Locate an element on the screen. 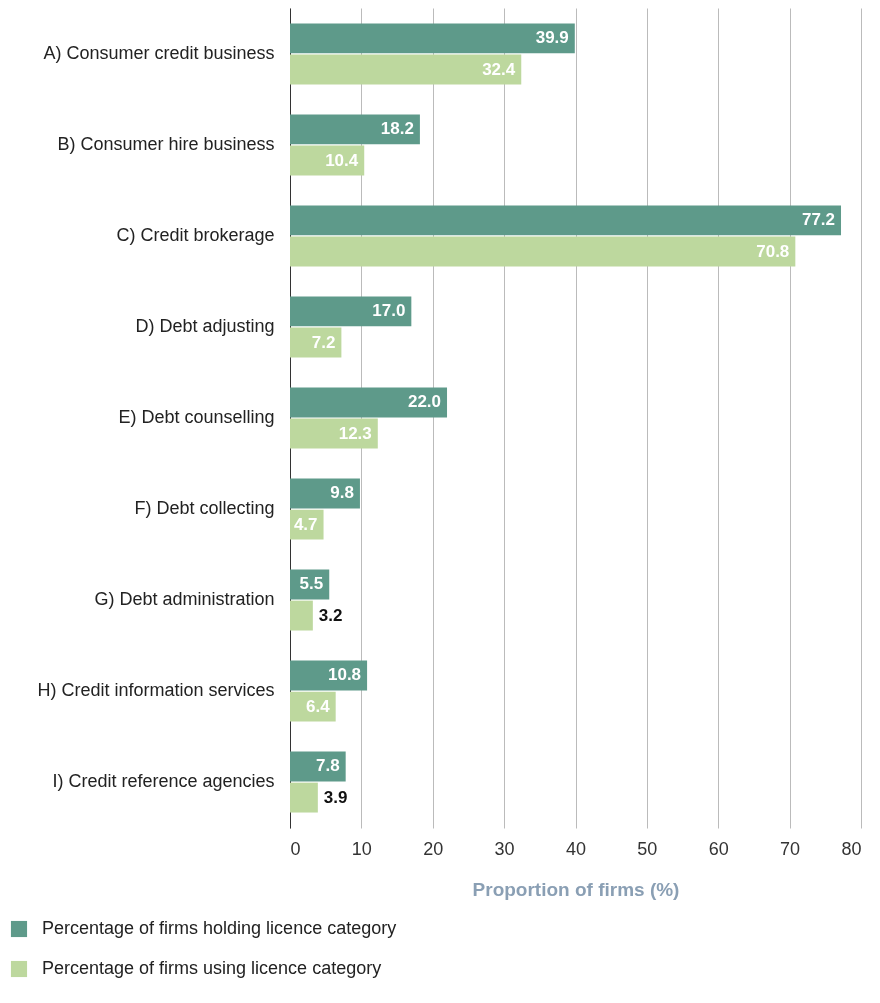 Image resolution: width=880 pixels, height=1003 pixels. data-label: 7.8 is located at coordinates (328, 766).